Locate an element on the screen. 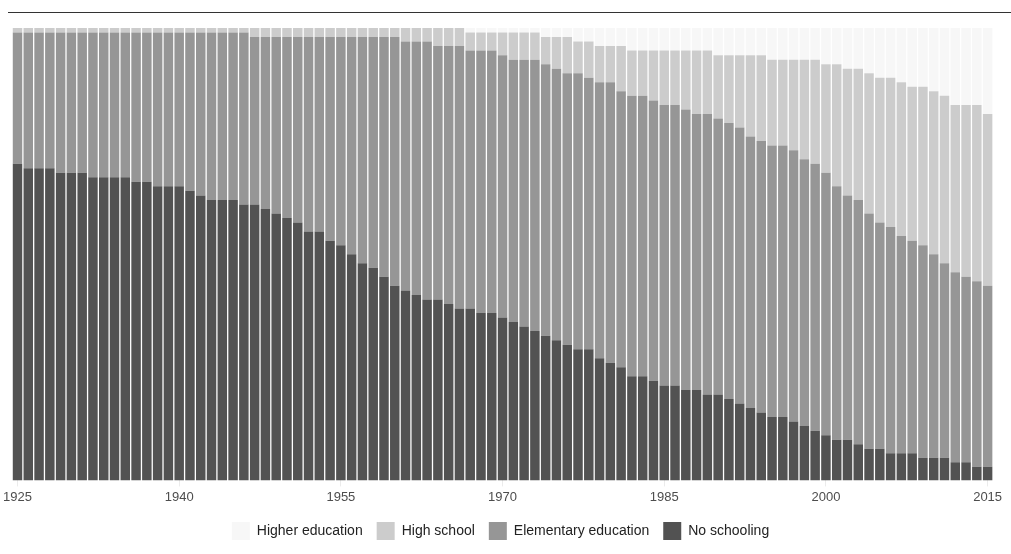 Image resolution: width=1011 pixels, height=554 pixels. x-tick-label: 2000 is located at coordinates (826, 496).